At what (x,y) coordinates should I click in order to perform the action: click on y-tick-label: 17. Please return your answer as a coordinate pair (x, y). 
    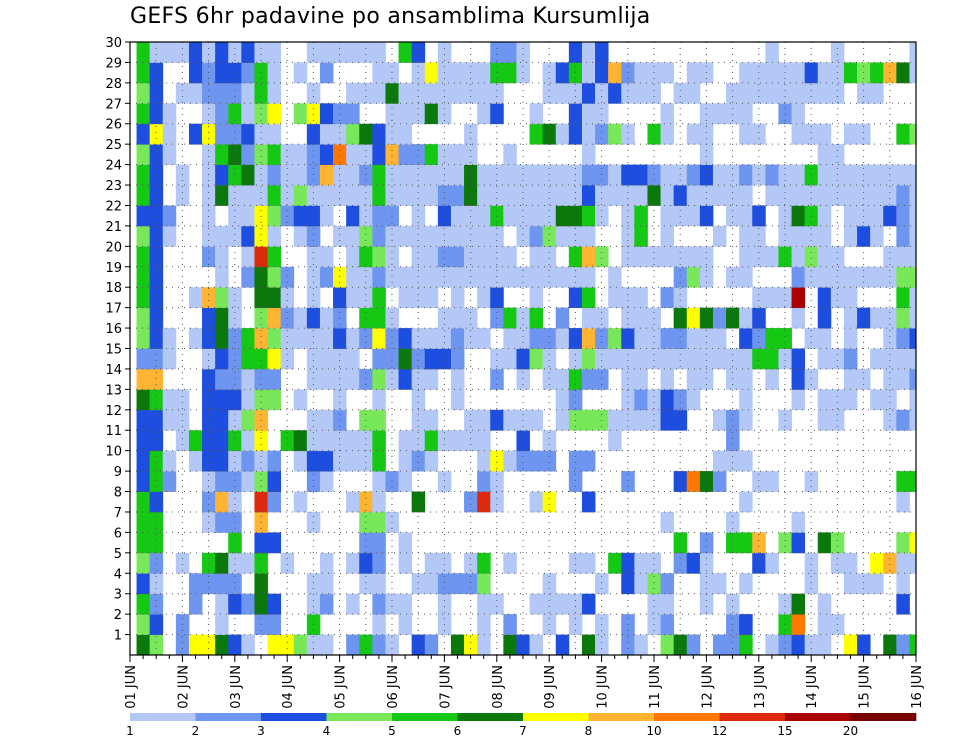
    Looking at the image, I should click on (113, 309).